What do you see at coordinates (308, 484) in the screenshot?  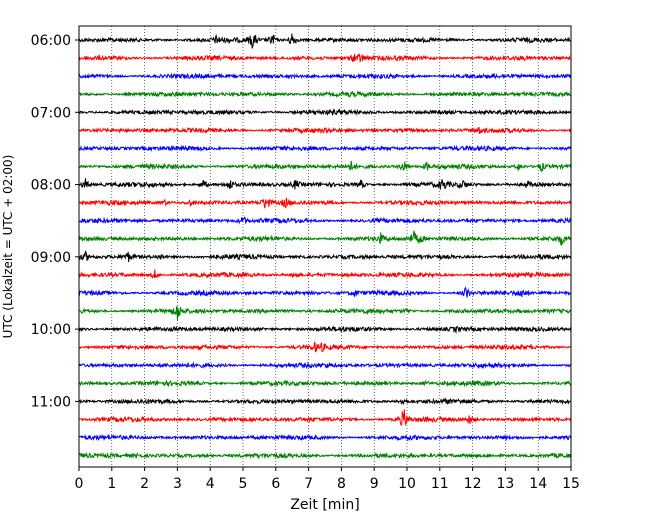 I see `x-tick-label: 7` at bounding box center [308, 484].